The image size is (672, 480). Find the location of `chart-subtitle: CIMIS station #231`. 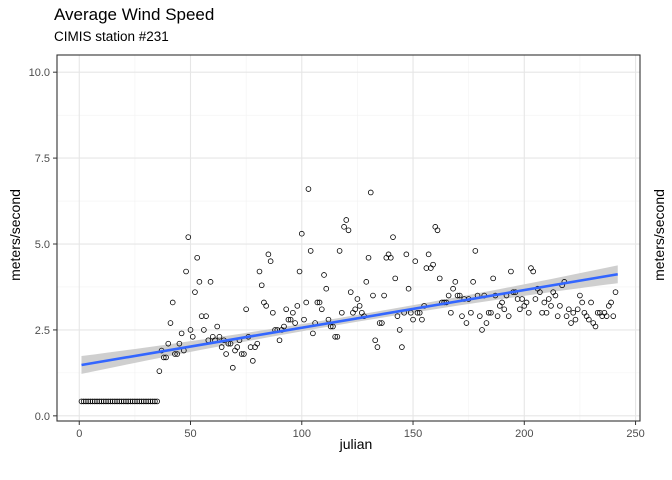

chart-subtitle: CIMIS station #231 is located at coordinates (111, 36).